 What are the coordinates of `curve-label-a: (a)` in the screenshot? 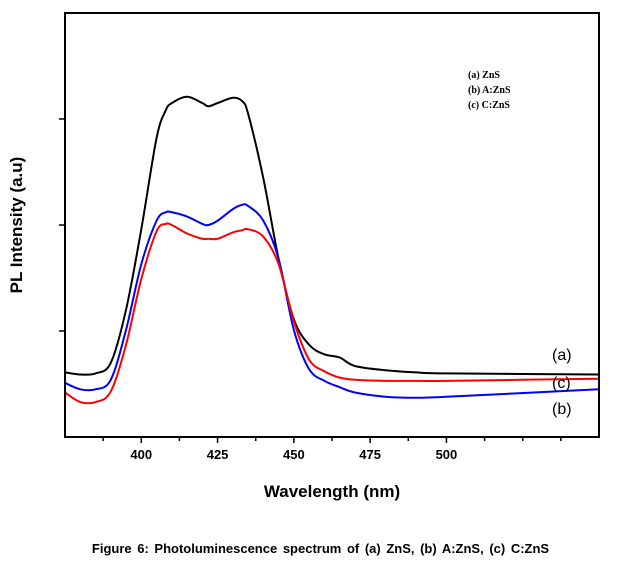 It's located at (562, 355).